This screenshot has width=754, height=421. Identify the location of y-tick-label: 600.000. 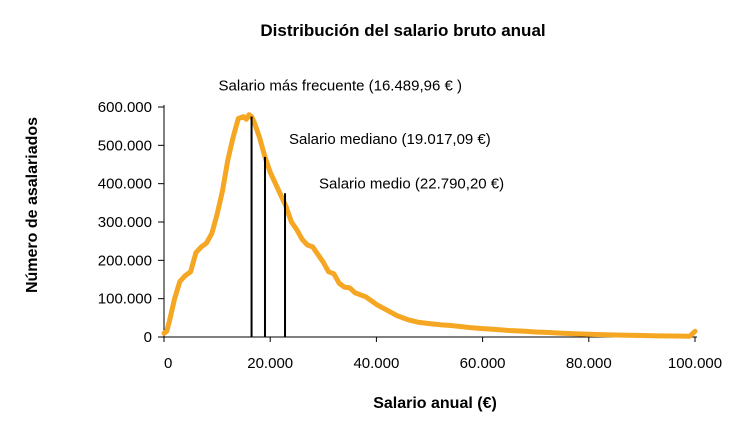
(125, 107).